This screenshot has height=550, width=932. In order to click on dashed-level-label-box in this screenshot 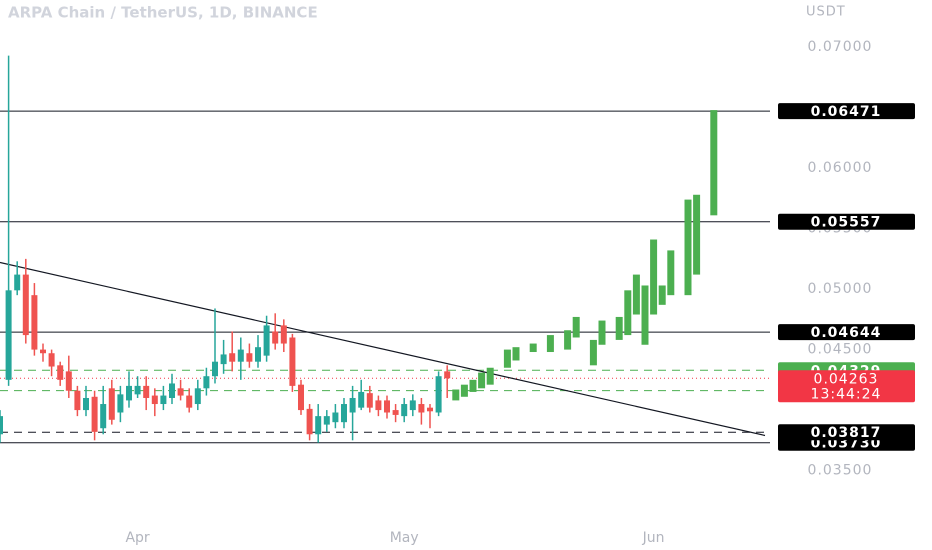, I will do `click(846, 432)`.